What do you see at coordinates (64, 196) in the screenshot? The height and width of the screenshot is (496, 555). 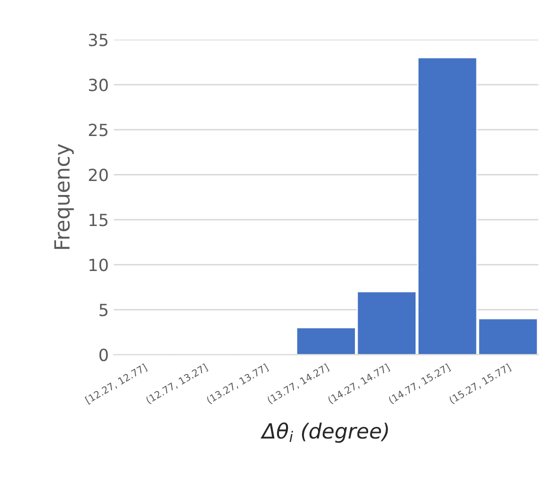 I see `y-axis-title: Frequency` at bounding box center [64, 196].